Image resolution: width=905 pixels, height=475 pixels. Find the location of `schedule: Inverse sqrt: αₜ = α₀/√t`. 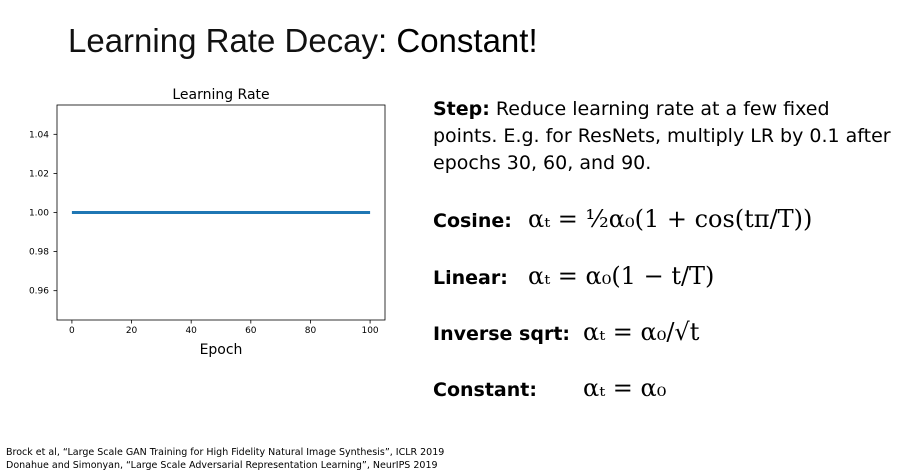

schedule: Inverse sqrt: αₜ = α₀/√t is located at coordinates (566, 332).